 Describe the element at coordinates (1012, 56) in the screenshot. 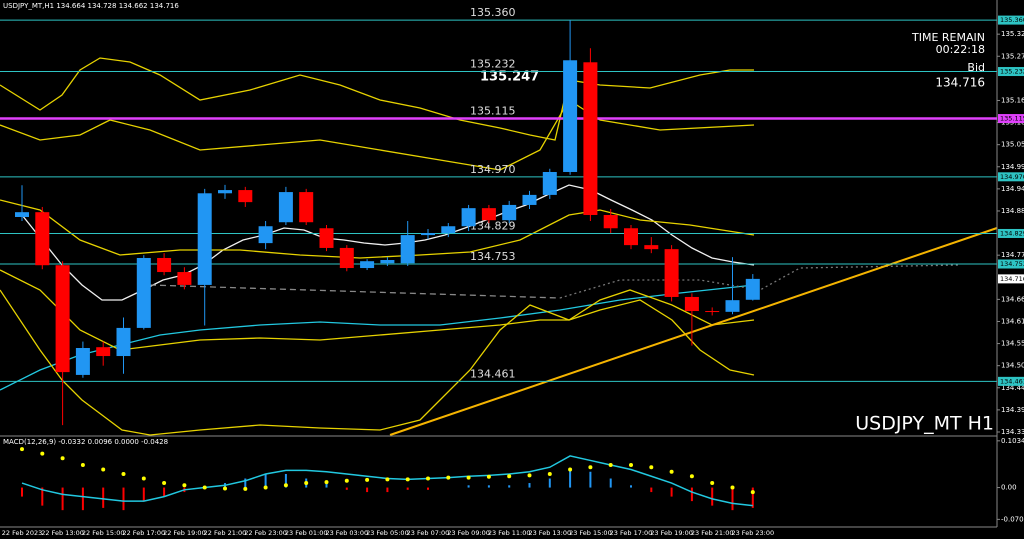

I see `y-tick-label: 135.270` at that location.